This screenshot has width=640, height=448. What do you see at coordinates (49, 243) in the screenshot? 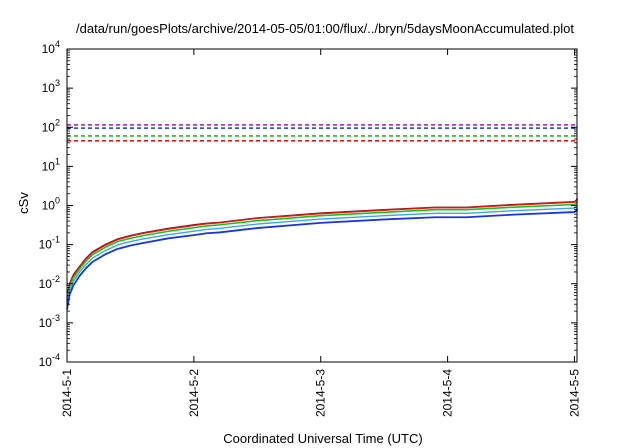
I see `y-tick-label-3: 10⁻¹` at bounding box center [49, 243].